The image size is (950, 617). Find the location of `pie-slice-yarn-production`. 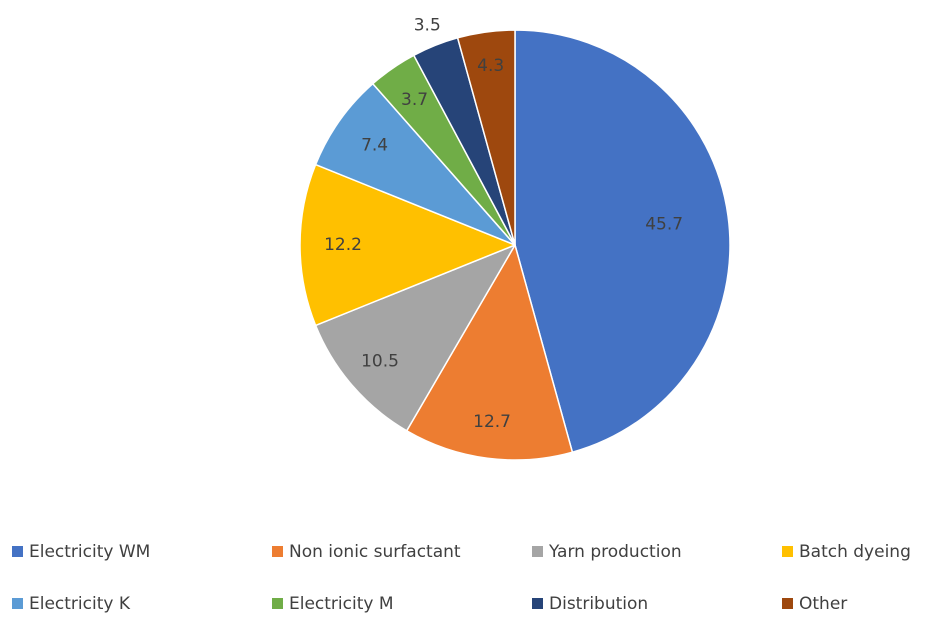

pie-slice-yarn-production is located at coordinates (415, 338).